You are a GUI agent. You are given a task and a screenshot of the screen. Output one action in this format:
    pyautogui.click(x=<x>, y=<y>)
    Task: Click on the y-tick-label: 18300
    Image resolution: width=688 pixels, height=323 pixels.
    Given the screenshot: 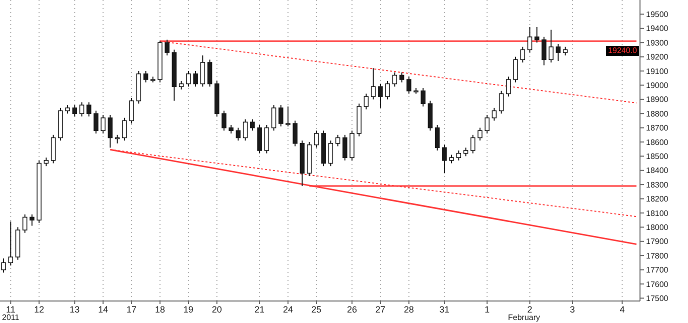 What is the action you would take?
    pyautogui.click(x=657, y=185)
    